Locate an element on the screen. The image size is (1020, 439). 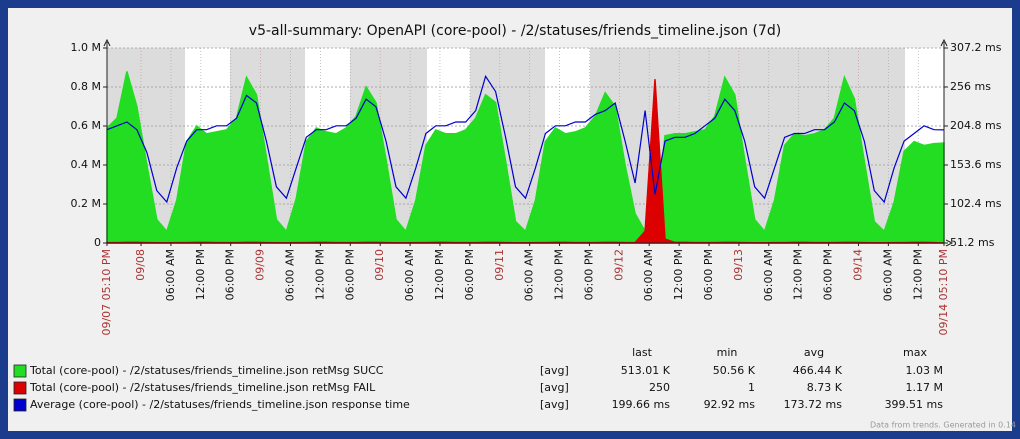
legend-stat: 1.03 M is located at coordinates (924, 370).